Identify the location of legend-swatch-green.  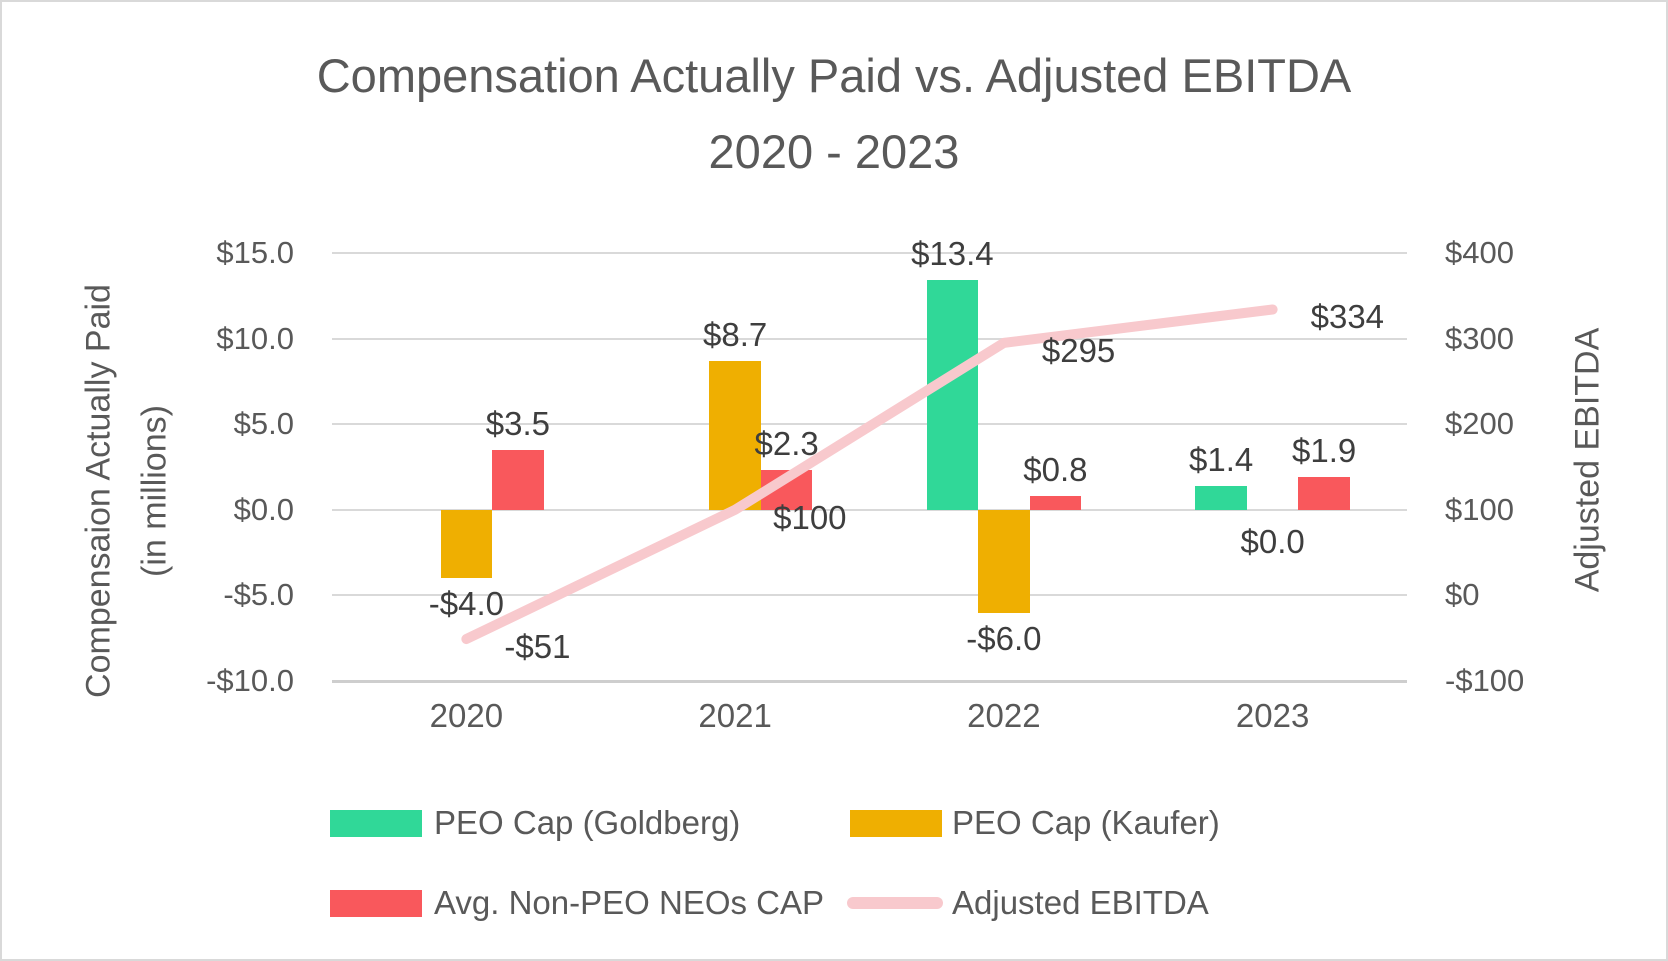
(376, 823).